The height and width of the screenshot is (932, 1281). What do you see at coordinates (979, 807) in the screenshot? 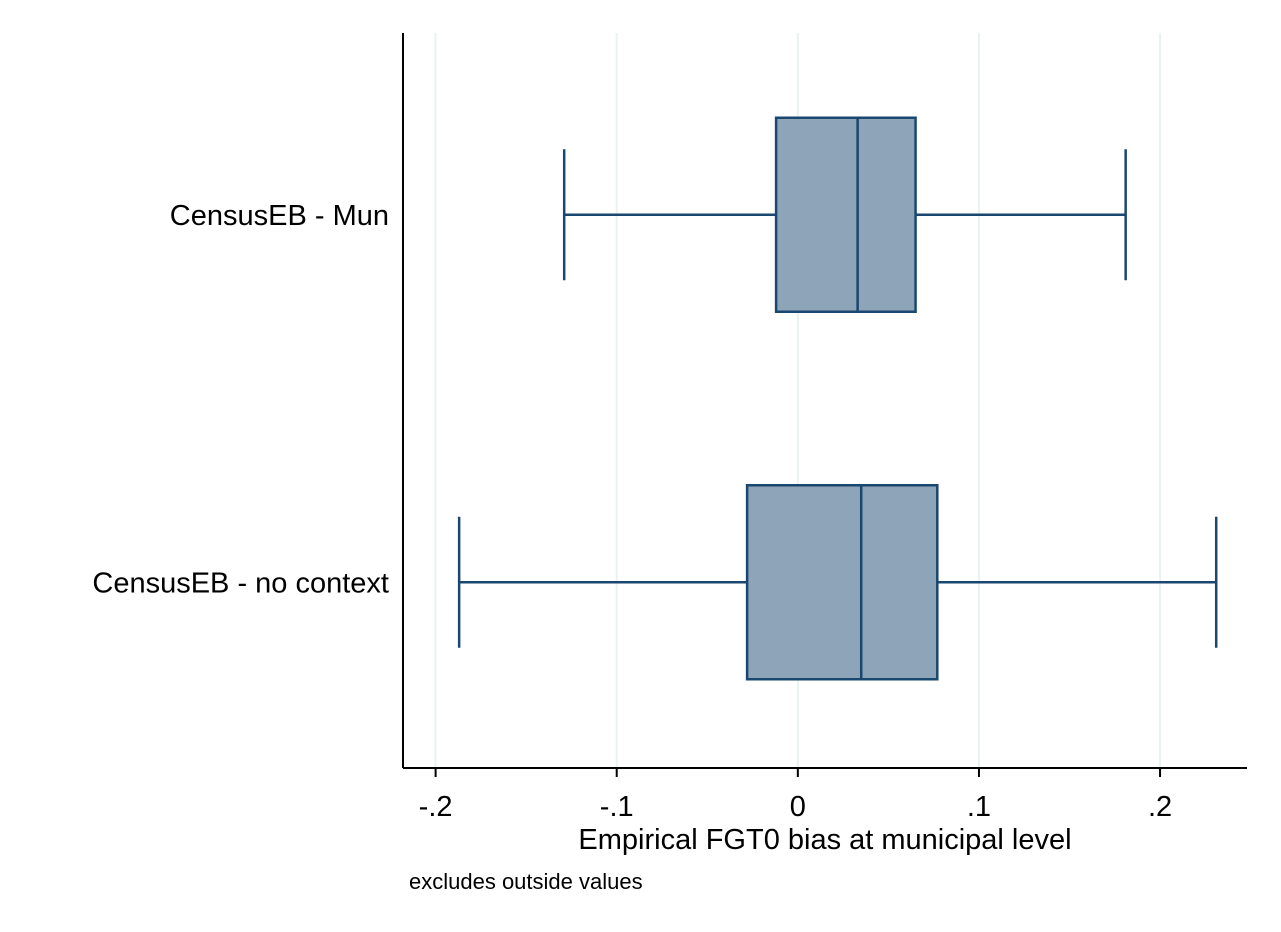
I see `x-tick-label: .1` at bounding box center [979, 807].